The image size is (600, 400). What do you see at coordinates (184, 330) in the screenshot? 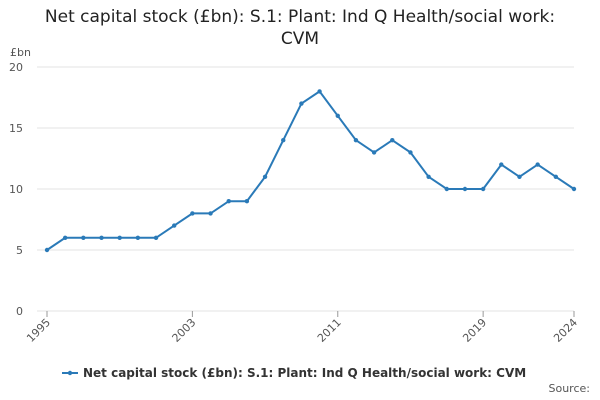
I see `x-tick-label: 2003` at bounding box center [184, 330].